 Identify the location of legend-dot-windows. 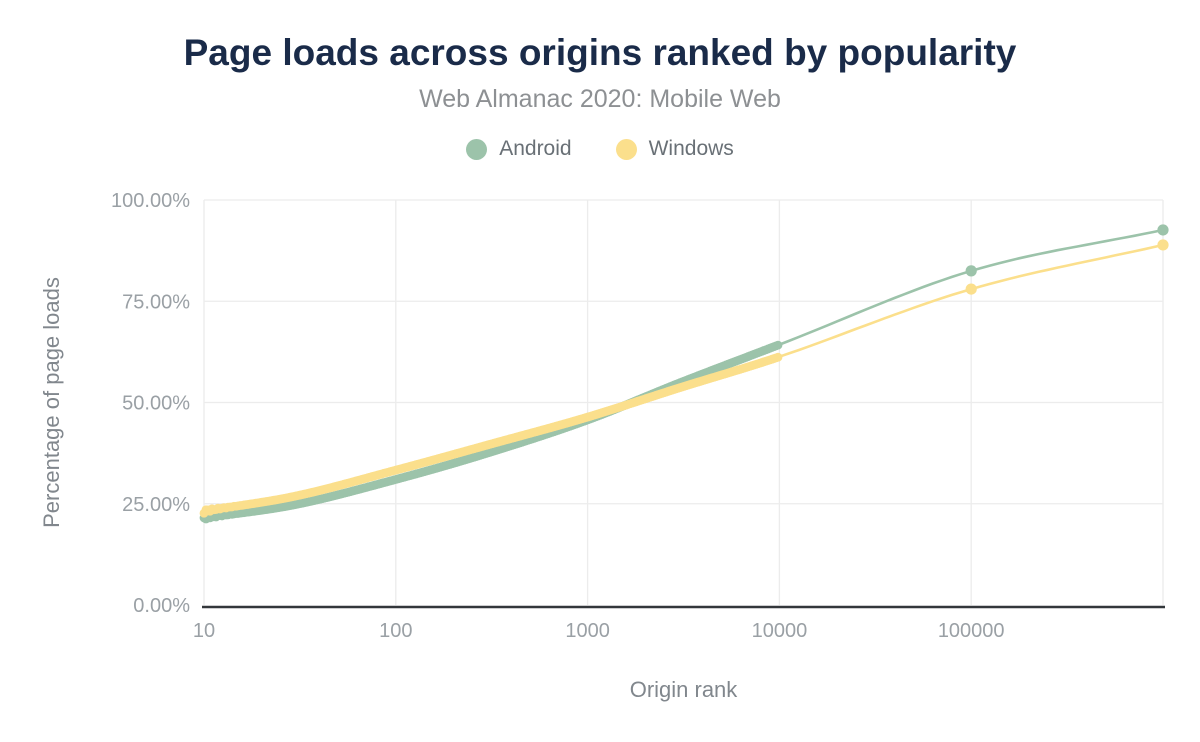
(626, 149).